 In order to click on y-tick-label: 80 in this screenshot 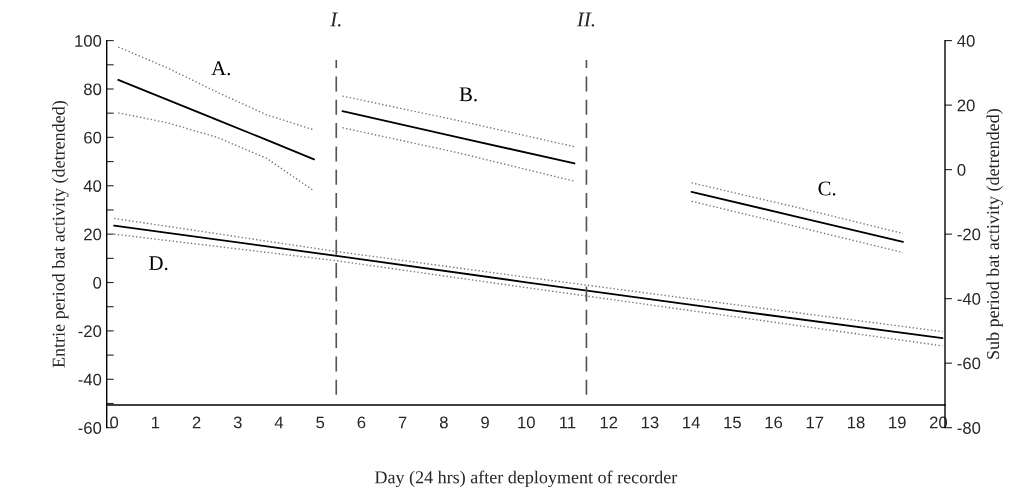, I will do `click(93, 89)`.